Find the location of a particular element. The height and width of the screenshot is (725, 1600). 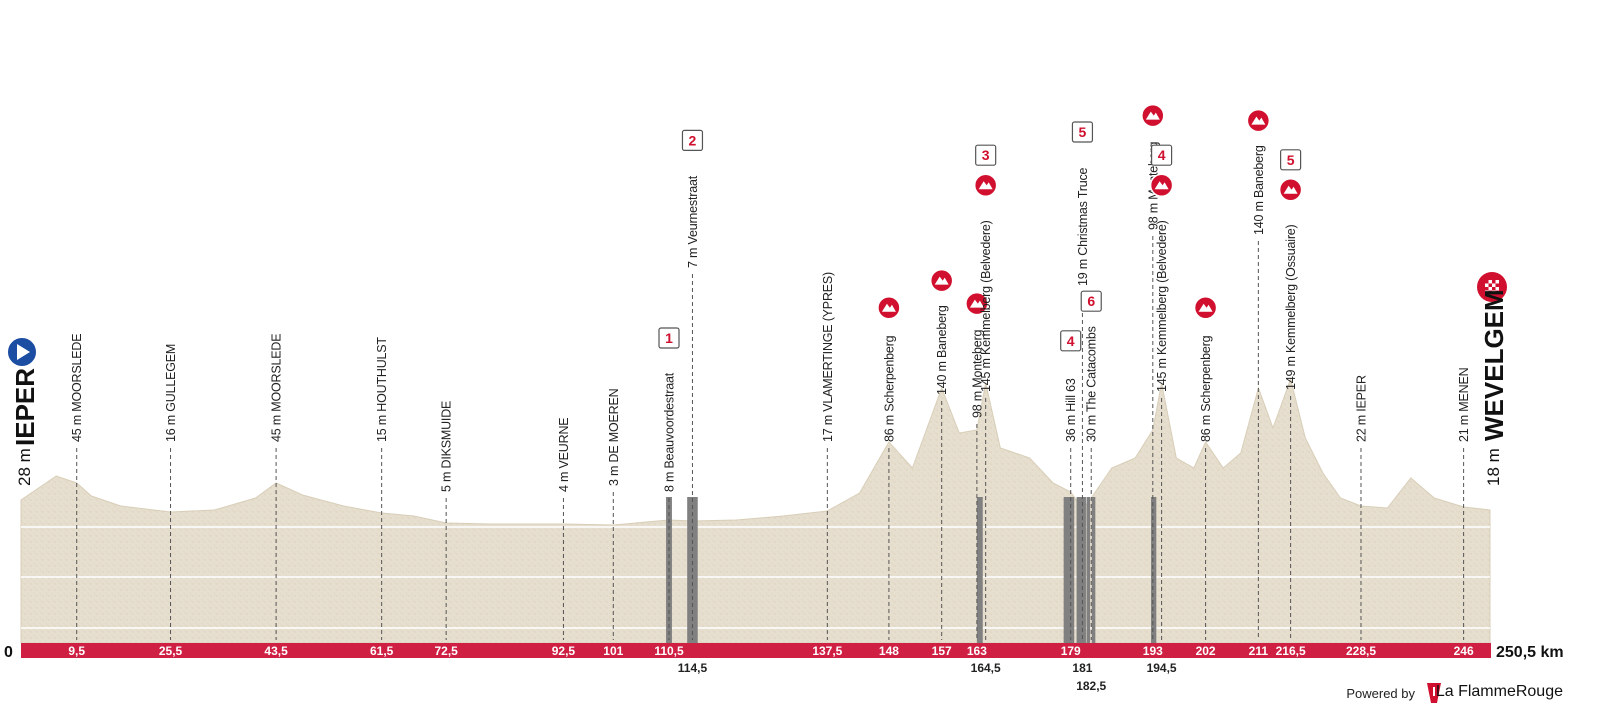

km-label: 72,5 is located at coordinates (446, 651).